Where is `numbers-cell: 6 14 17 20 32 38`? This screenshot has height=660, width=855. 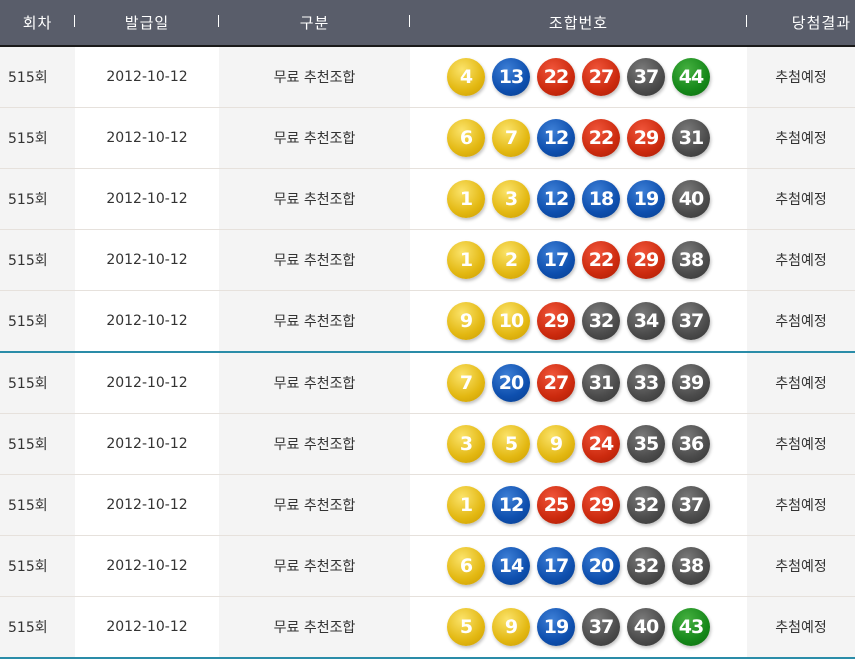
numbers-cell: 6 14 17 20 32 38 is located at coordinates (578, 566).